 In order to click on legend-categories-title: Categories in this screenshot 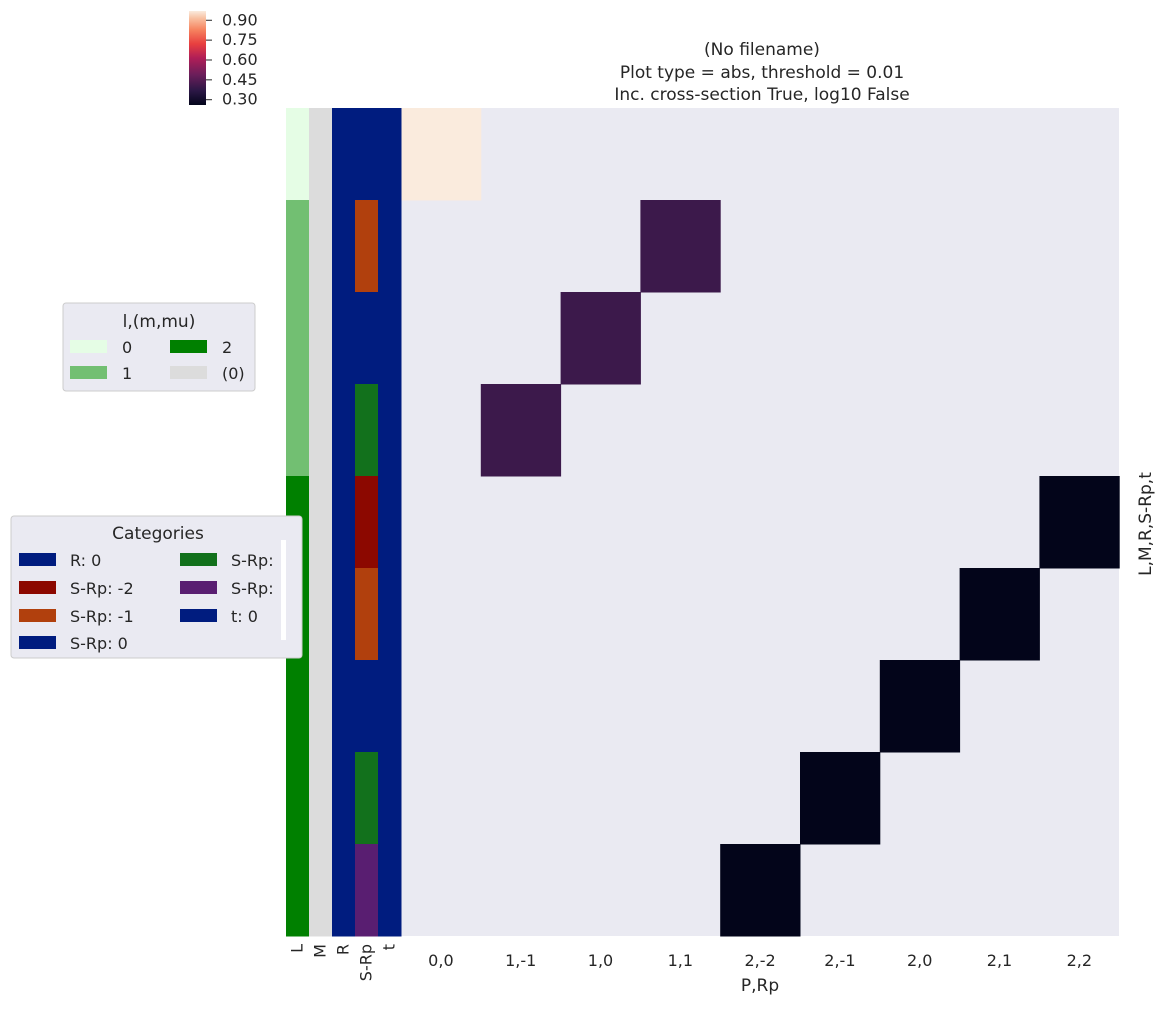, I will do `click(158, 534)`.